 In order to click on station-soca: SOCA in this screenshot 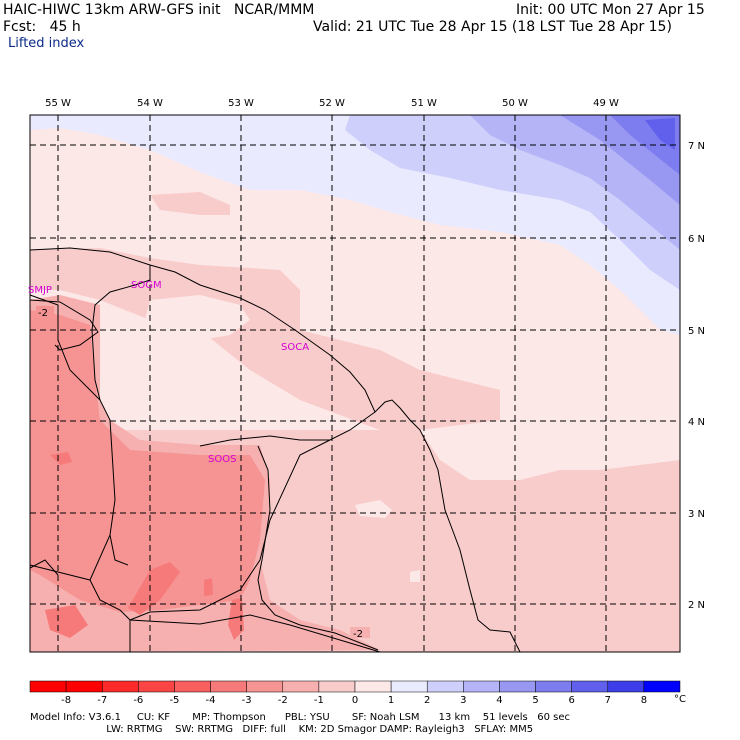, I will do `click(295, 347)`.